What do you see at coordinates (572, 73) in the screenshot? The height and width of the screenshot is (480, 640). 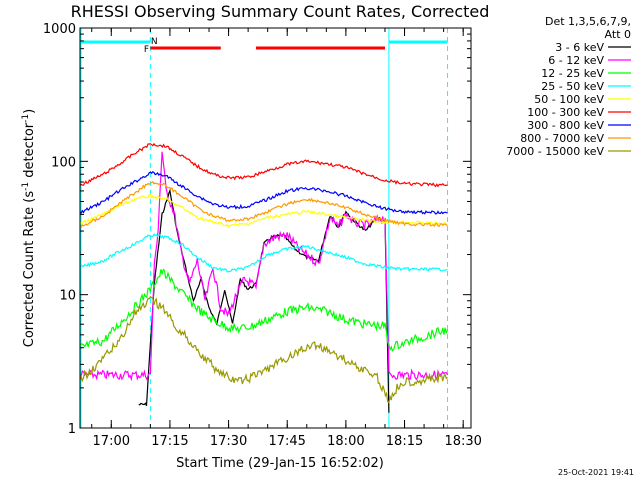 I see `legend-entry-label: 12 - 25 keV` at bounding box center [572, 73].